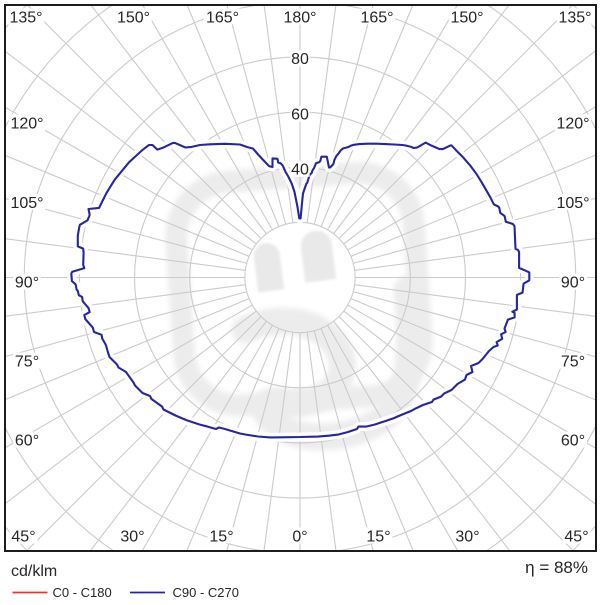 The image size is (600, 605). I want to click on svg-text: 60, so click(300, 114).